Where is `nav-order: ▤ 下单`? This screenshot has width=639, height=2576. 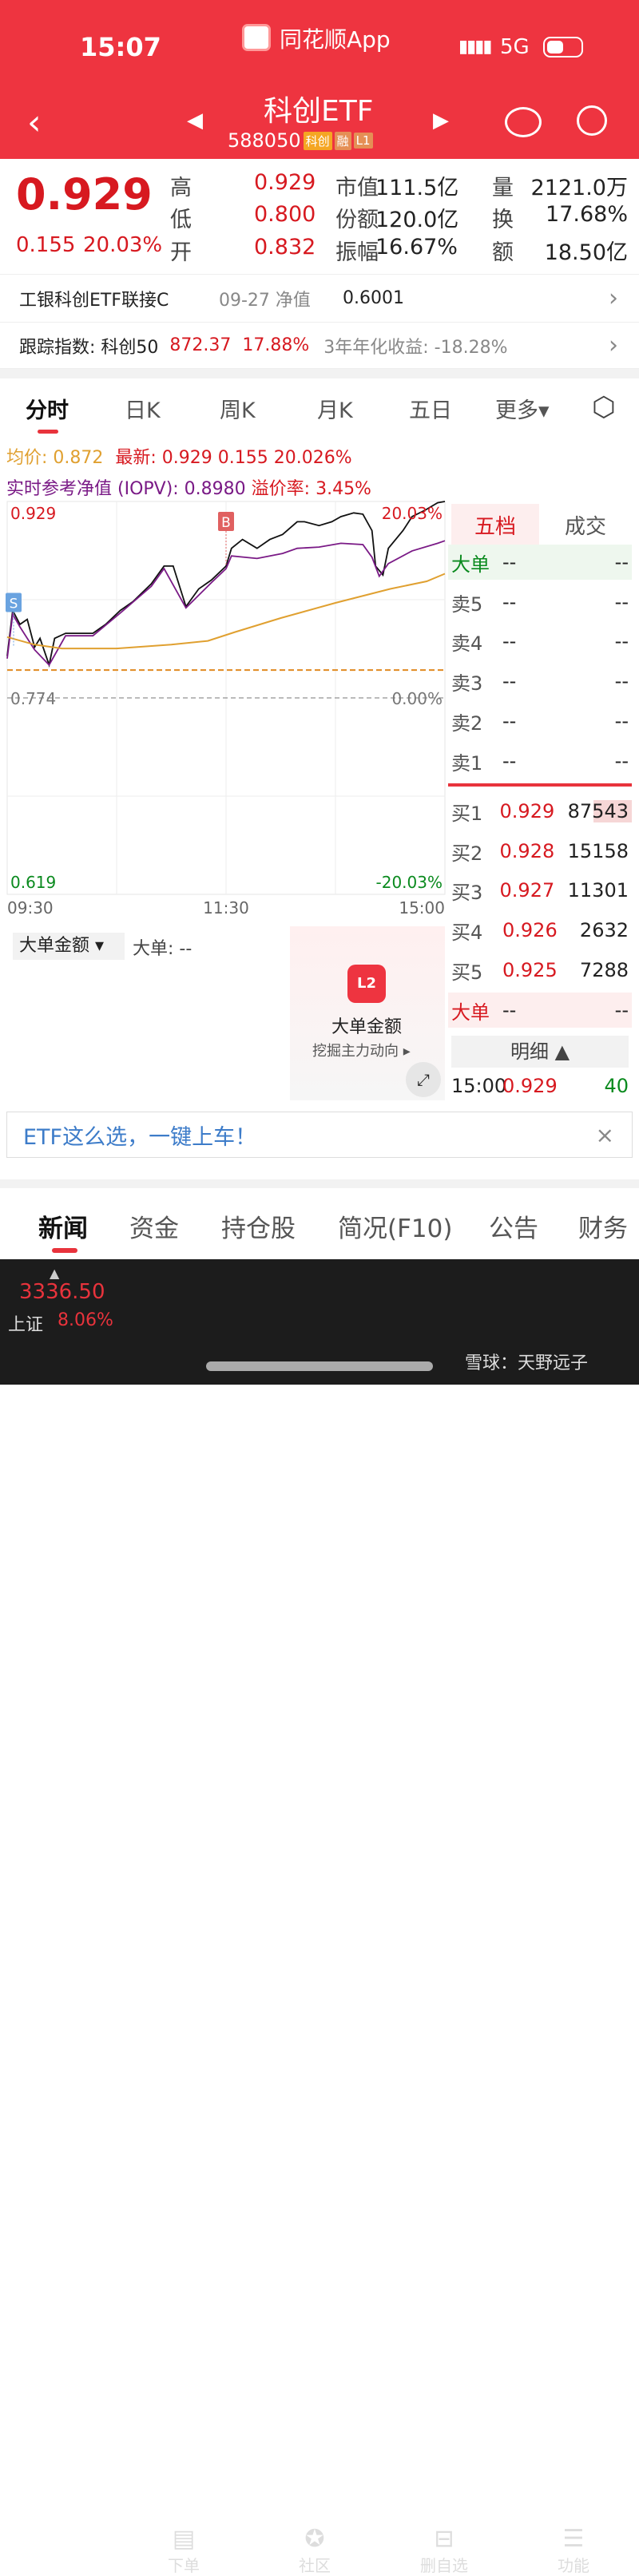
nav-order: ▤ 下单 is located at coordinates (184, 2550).